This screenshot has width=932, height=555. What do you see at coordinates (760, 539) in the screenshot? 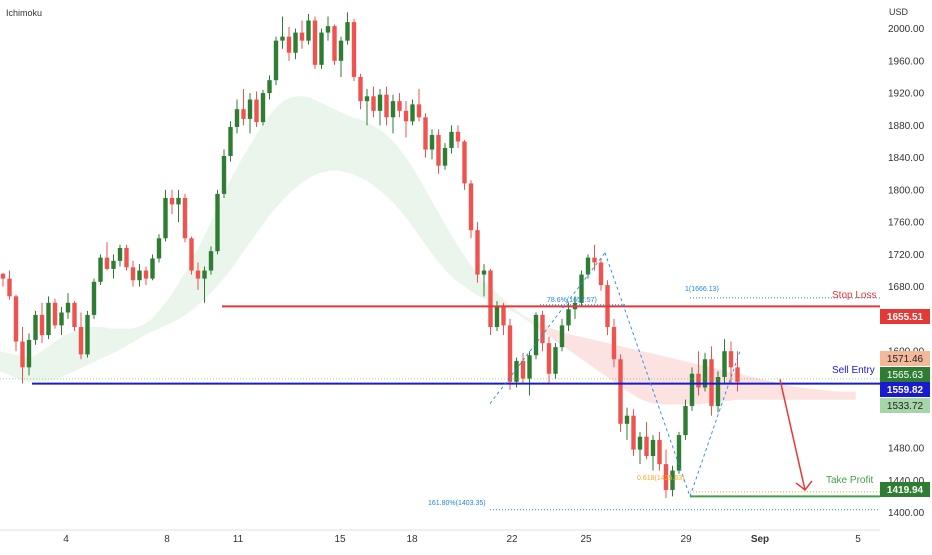
I see `x-tick-label: Sep` at bounding box center [760, 539].